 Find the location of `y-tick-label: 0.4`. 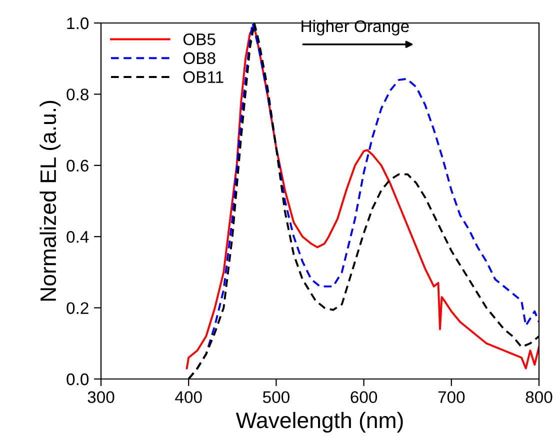

y-tick-label: 0.4 is located at coordinates (77, 237).